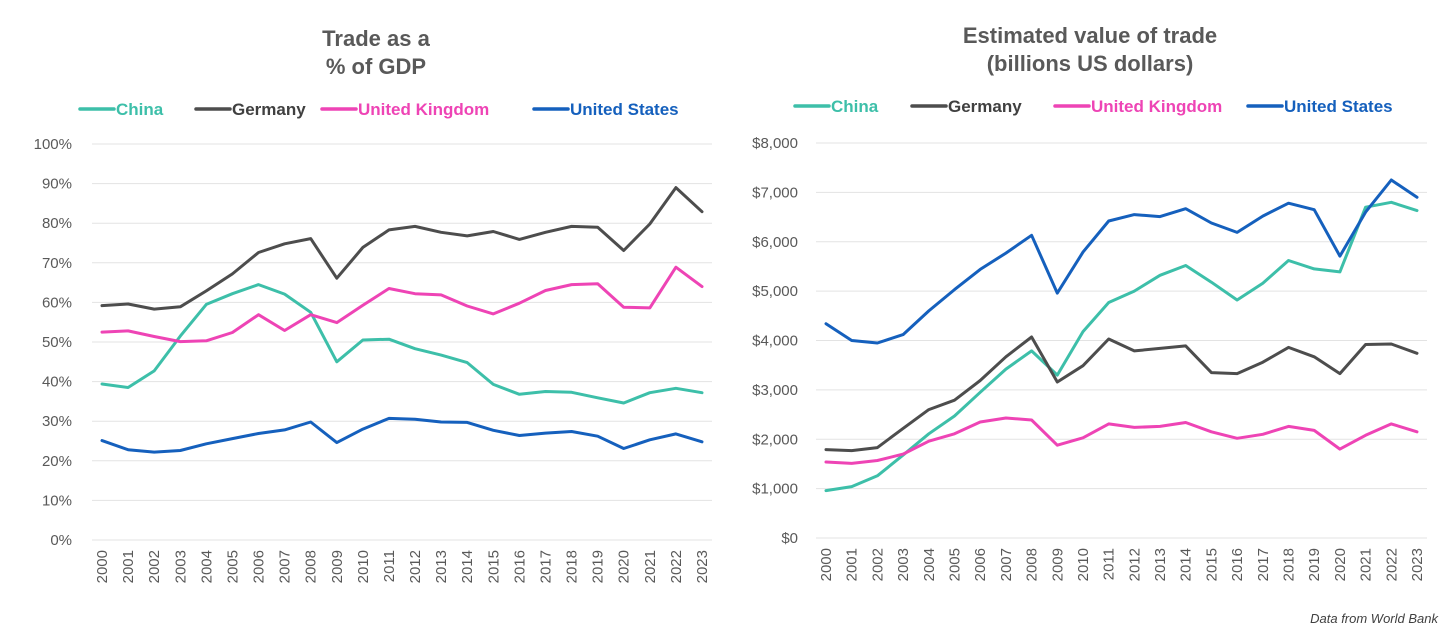 The height and width of the screenshot is (634, 1456). I want to click on chart-2-x-tick-label: 2014, so click(1186, 564).